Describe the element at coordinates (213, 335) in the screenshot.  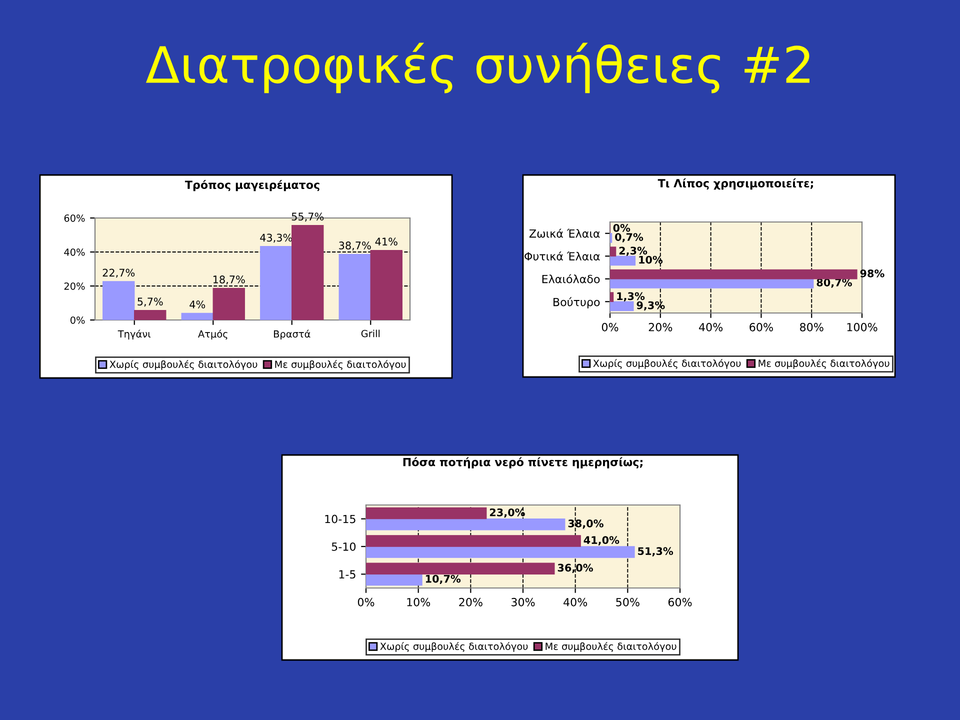
I see `x-tick-label: Ατμός` at that location.